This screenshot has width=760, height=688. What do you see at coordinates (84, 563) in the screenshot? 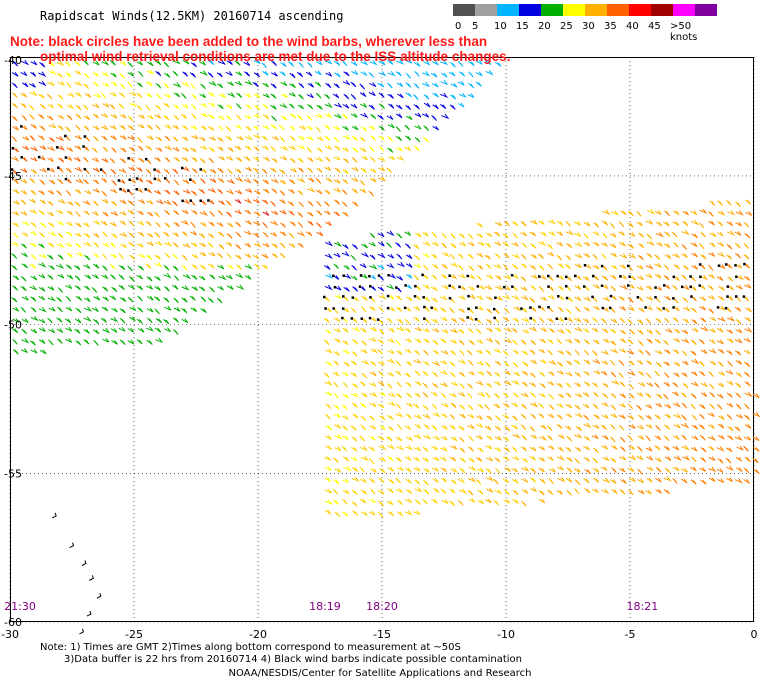
I see `contaminated-barb` at bounding box center [84, 563].